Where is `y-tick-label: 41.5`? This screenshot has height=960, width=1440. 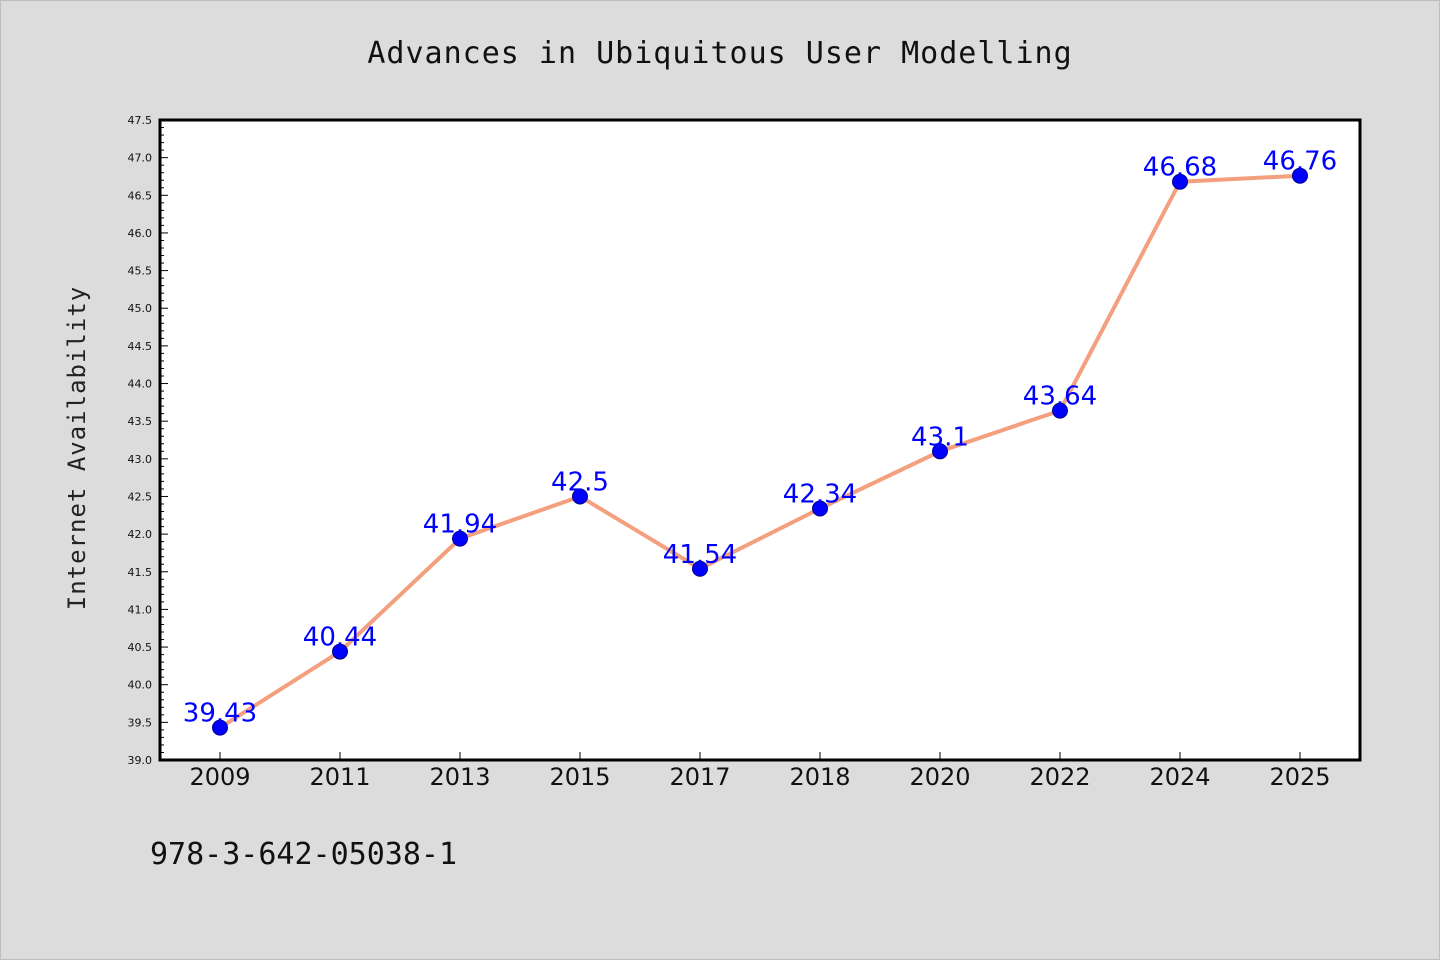 y-tick-label: 41.5 is located at coordinates (140, 572).